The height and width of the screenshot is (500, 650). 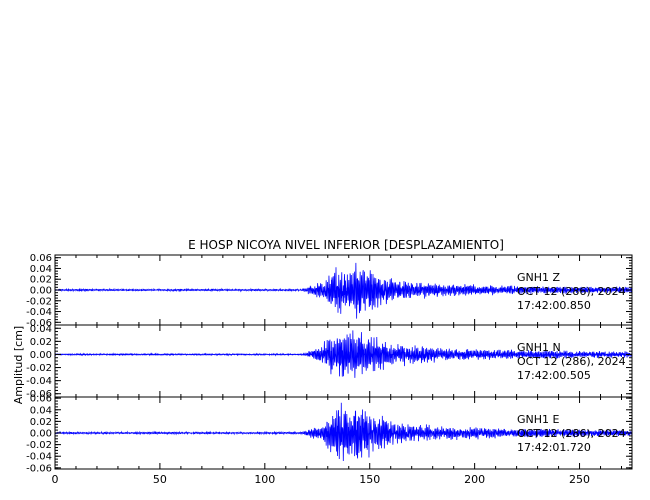 What do you see at coordinates (55, 479) in the screenshot?
I see `x-tick-label: 0` at bounding box center [55, 479].